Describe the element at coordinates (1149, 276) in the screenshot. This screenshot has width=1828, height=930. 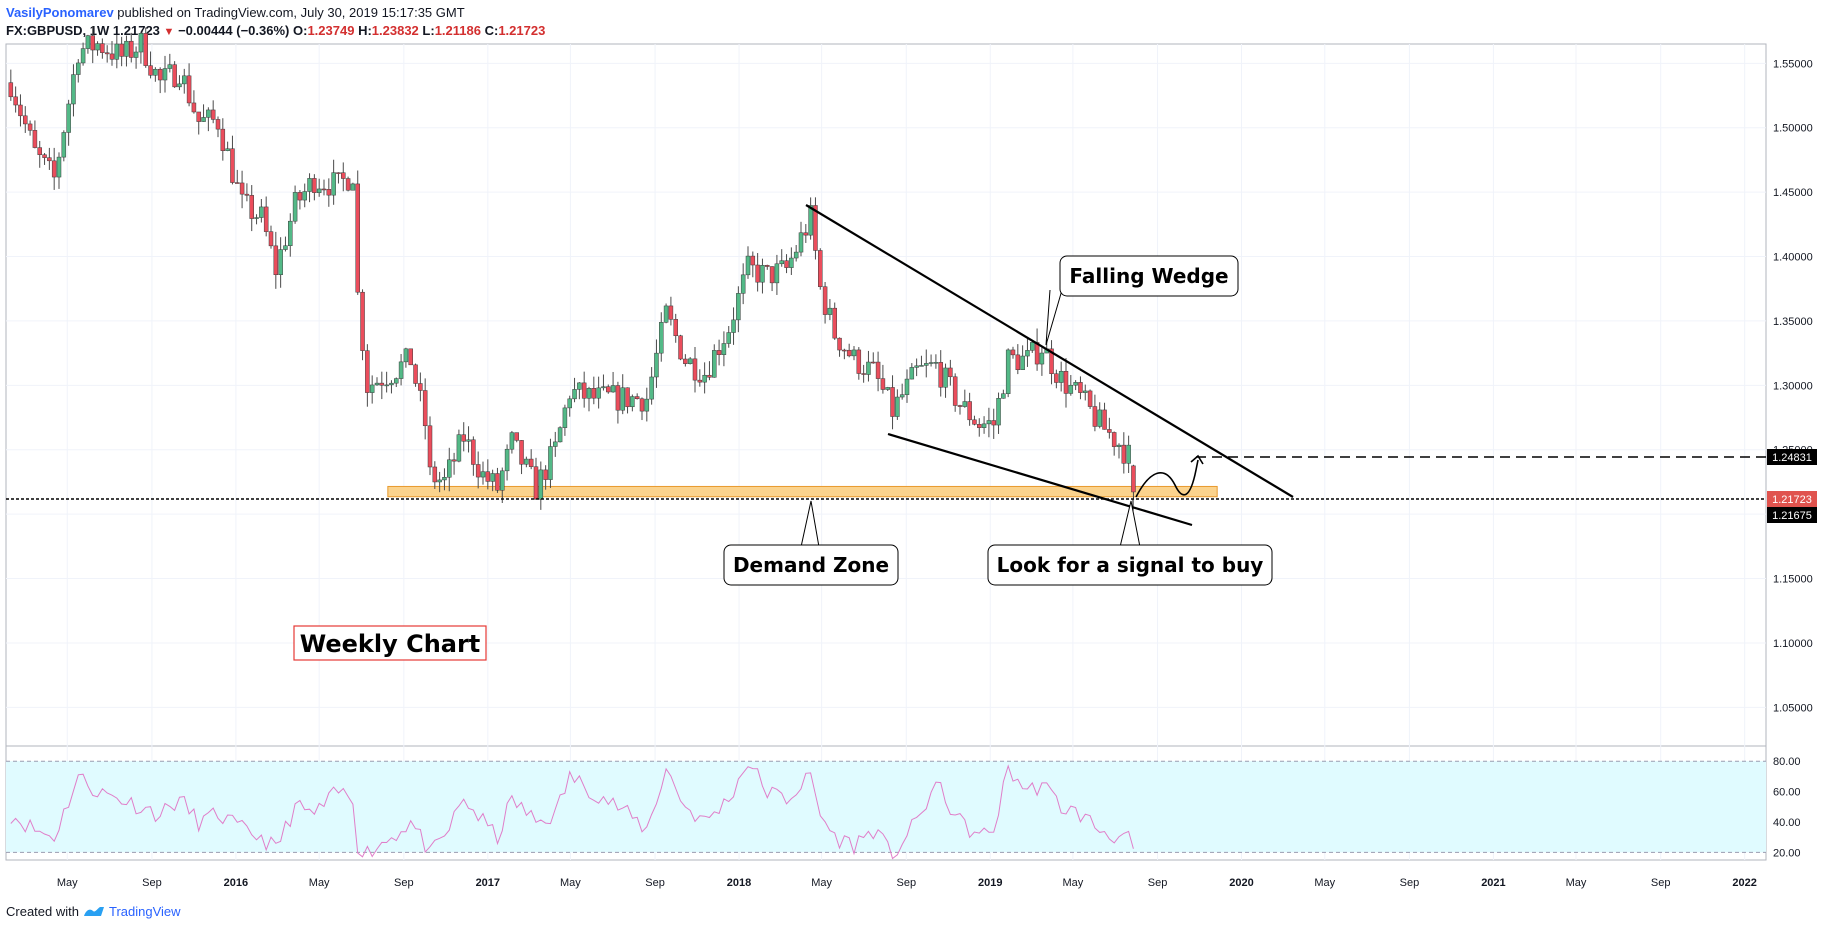
I see `falling-wedge-callout-box` at that location.